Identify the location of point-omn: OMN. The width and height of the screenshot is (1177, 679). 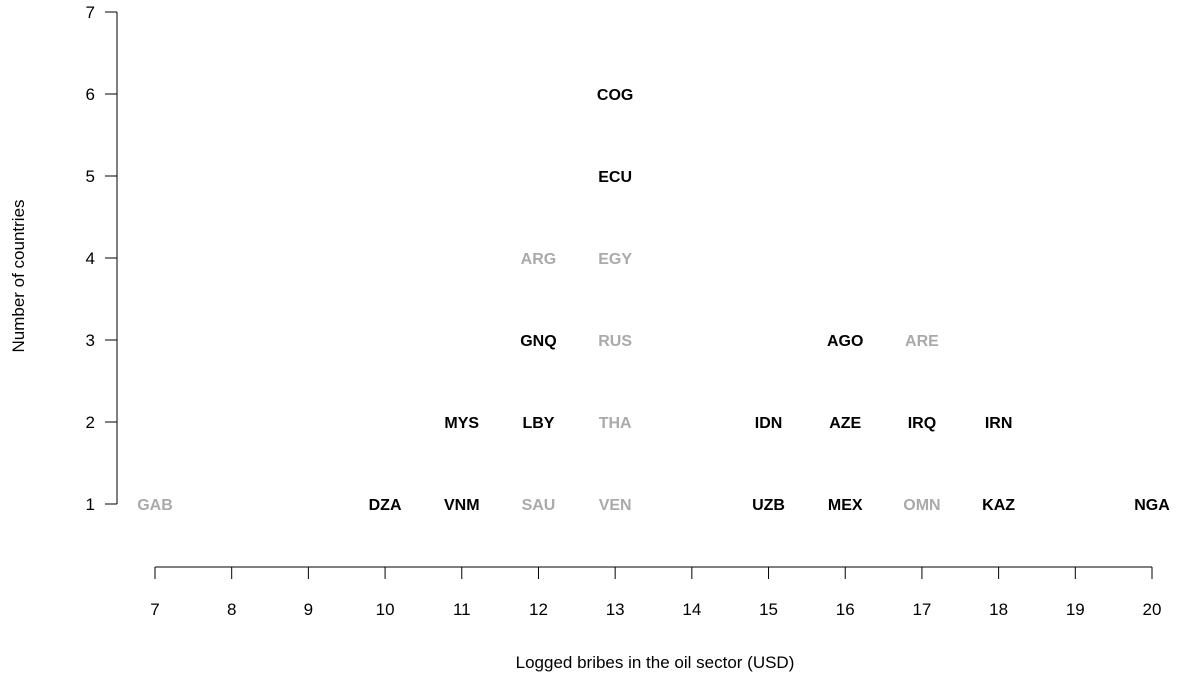
(921, 505).